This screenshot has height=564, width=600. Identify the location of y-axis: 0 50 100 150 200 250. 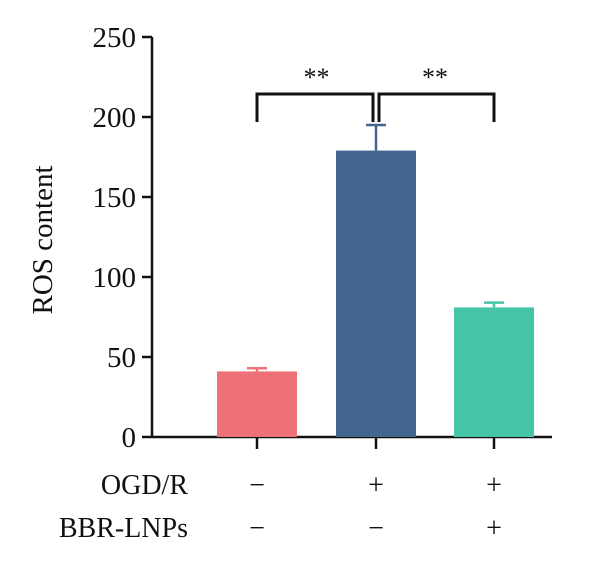
(123, 238).